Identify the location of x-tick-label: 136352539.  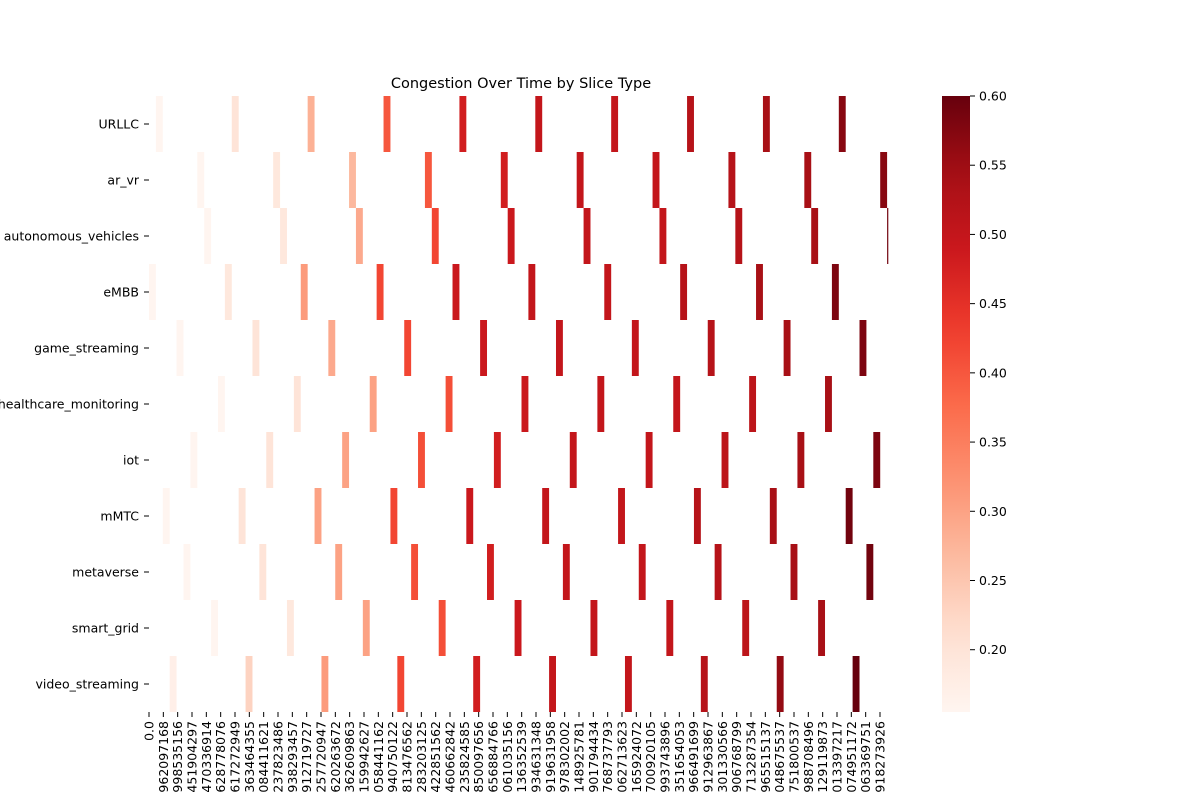
(521, 757).